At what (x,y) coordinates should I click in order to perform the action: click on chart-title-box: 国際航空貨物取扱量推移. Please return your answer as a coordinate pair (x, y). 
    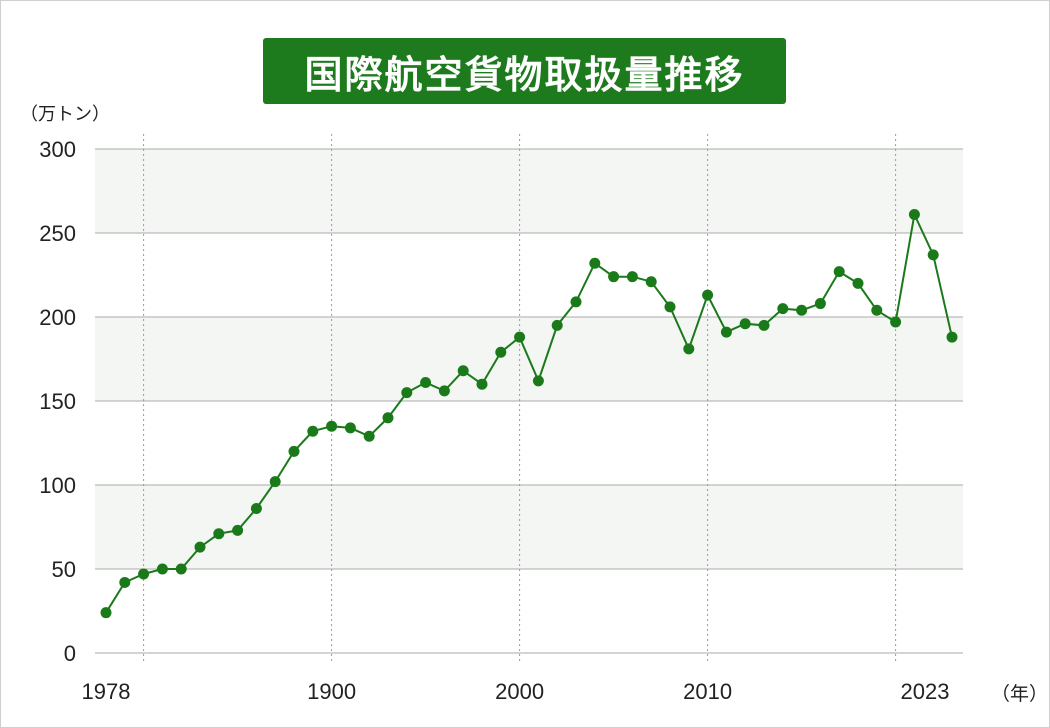
    Looking at the image, I should click on (524, 71).